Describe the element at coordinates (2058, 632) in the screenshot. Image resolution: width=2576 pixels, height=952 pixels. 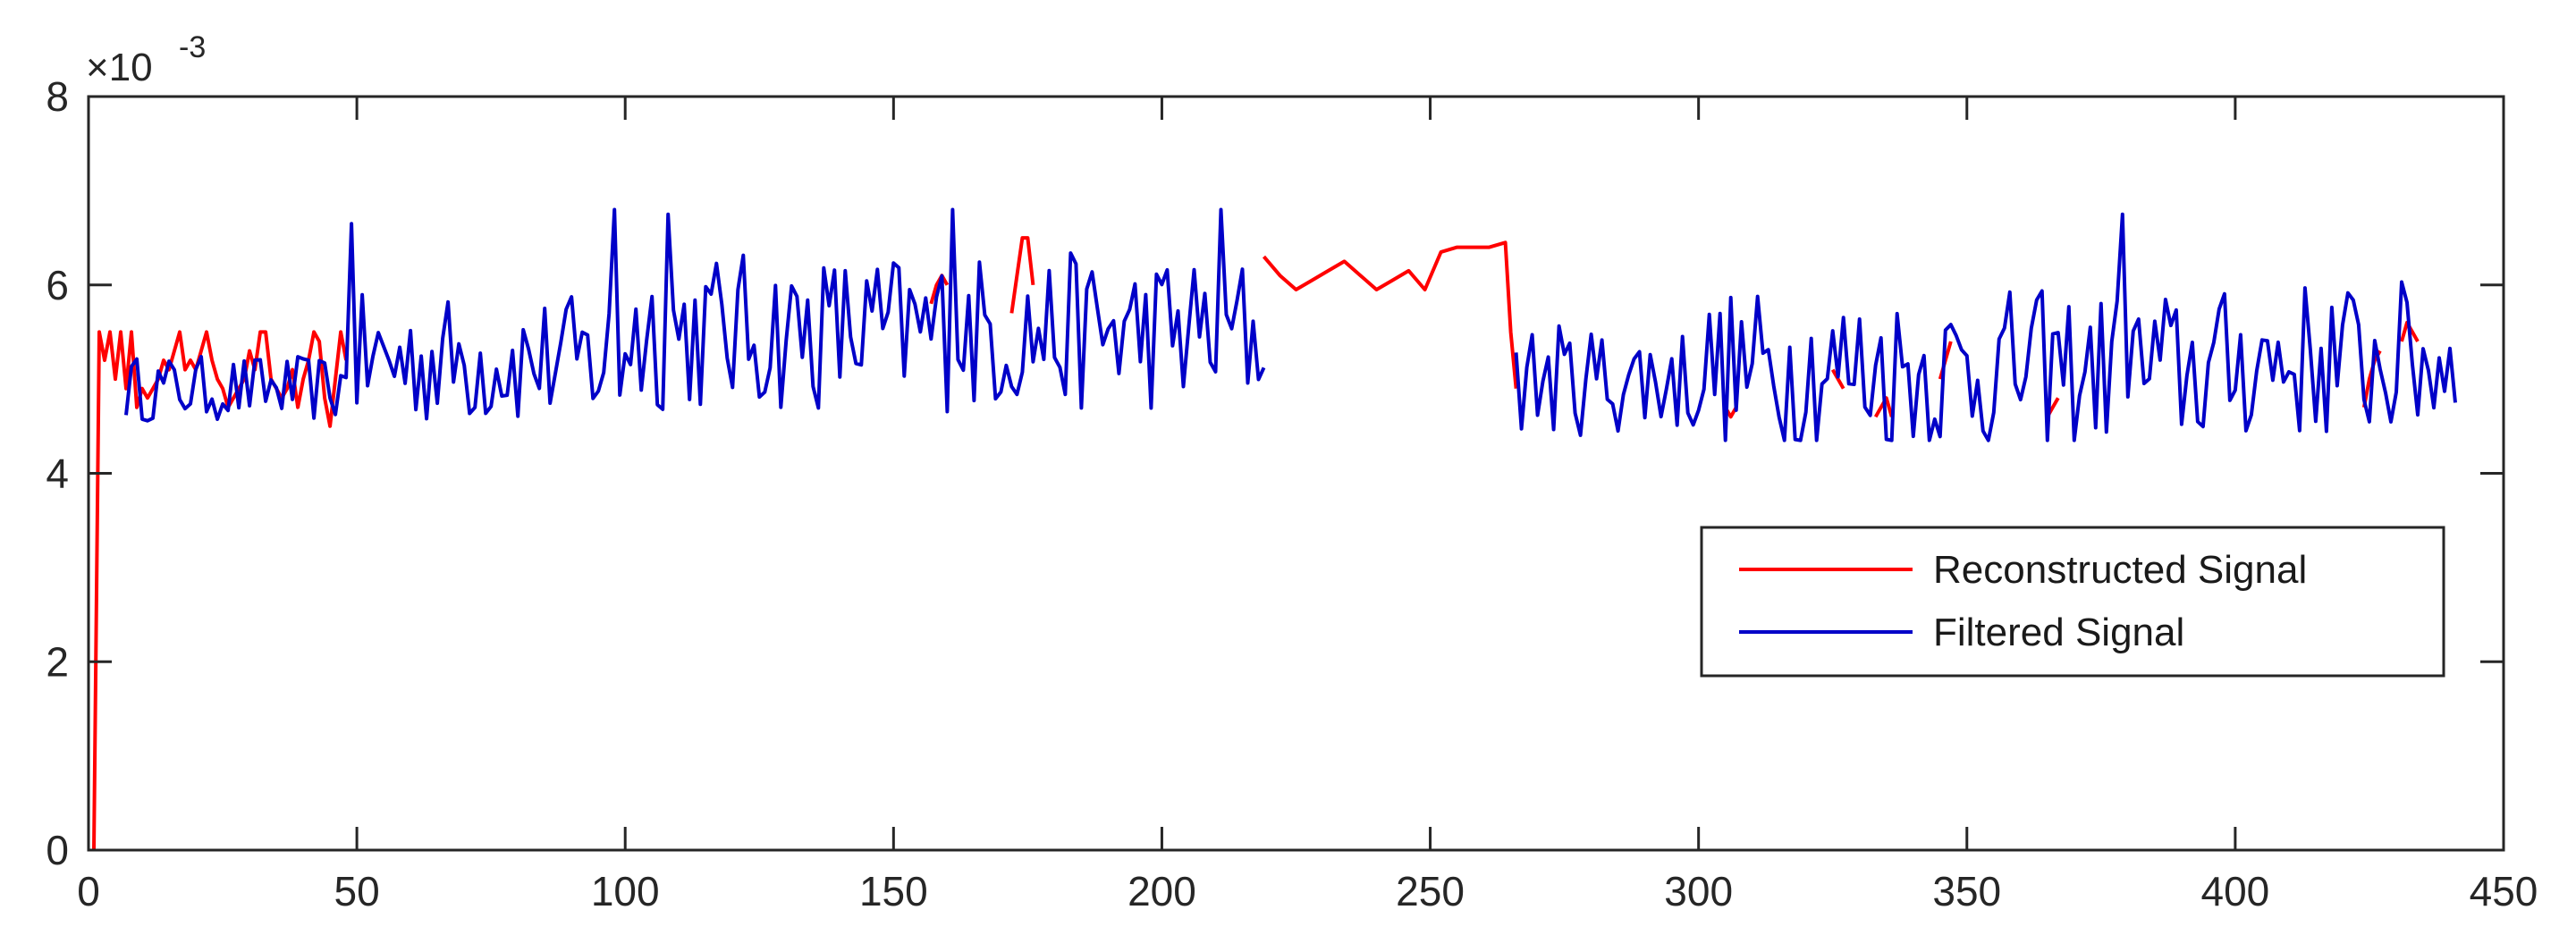
I see `legend-label-filtered: Filtered Signal` at that location.